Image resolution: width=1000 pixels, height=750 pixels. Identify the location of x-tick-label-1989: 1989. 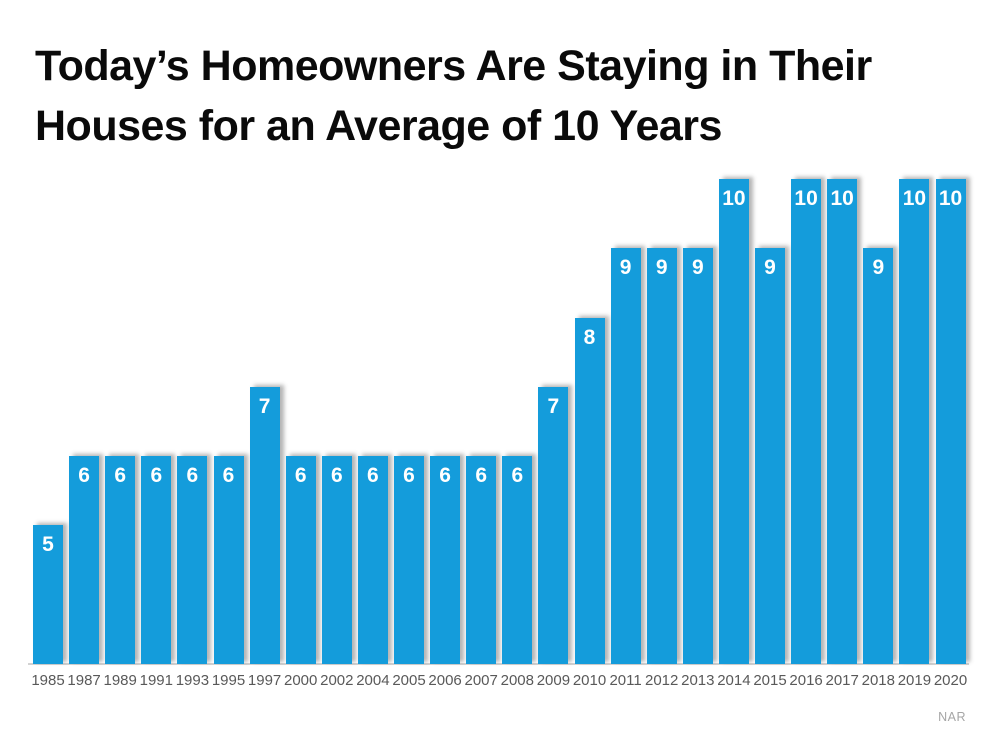
(120, 680).